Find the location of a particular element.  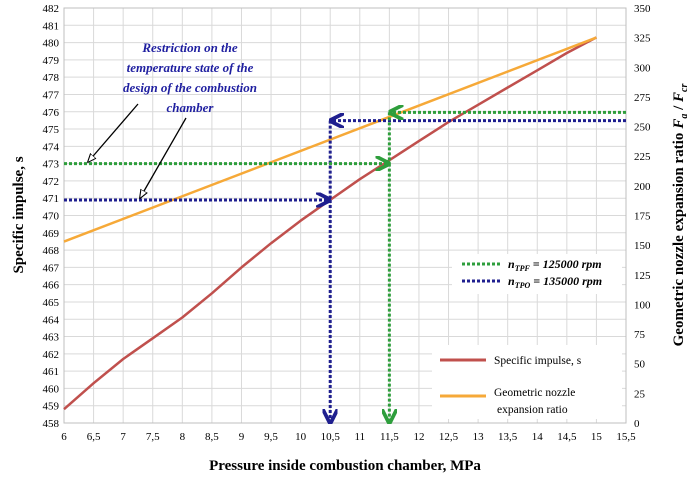

y2-tick-label: 250 is located at coordinates (642, 128).